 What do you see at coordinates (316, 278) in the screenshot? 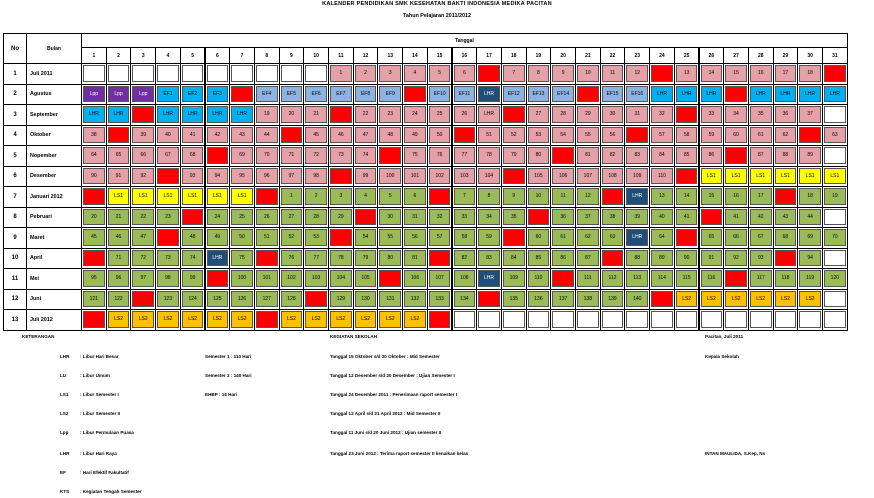
I see `day-cell: 103` at bounding box center [316, 278].